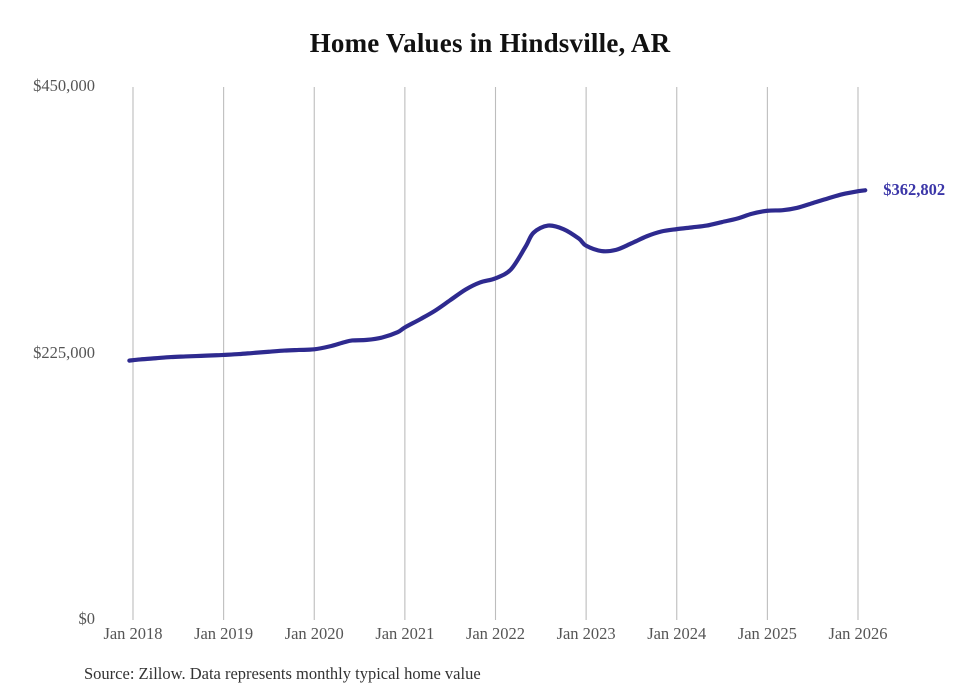 This screenshot has height=699, width=980. I want to click on x-axis-tick-label: Jan 2018, so click(133, 633).